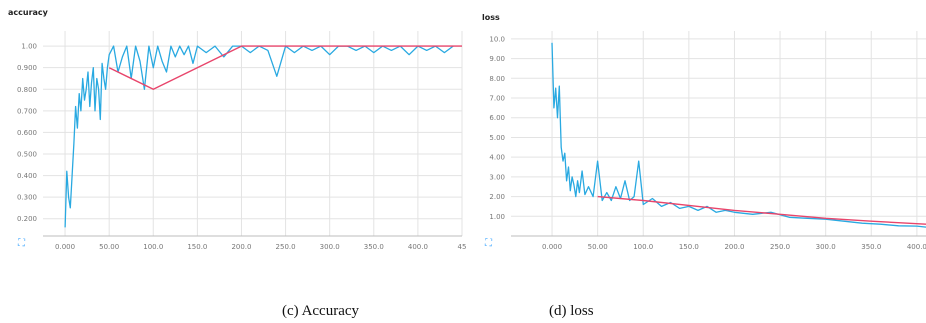 Image resolution: width=926 pixels, height=323 pixels. I want to click on y-tick-label: 0.800, so click(27, 90).